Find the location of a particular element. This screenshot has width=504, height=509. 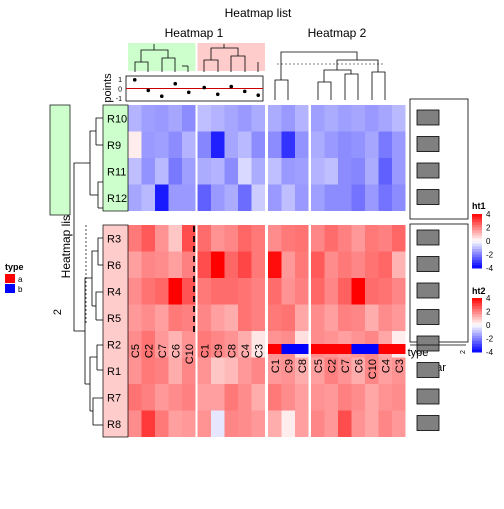

ht1-col-label: C3 is located at coordinates (259, 351).